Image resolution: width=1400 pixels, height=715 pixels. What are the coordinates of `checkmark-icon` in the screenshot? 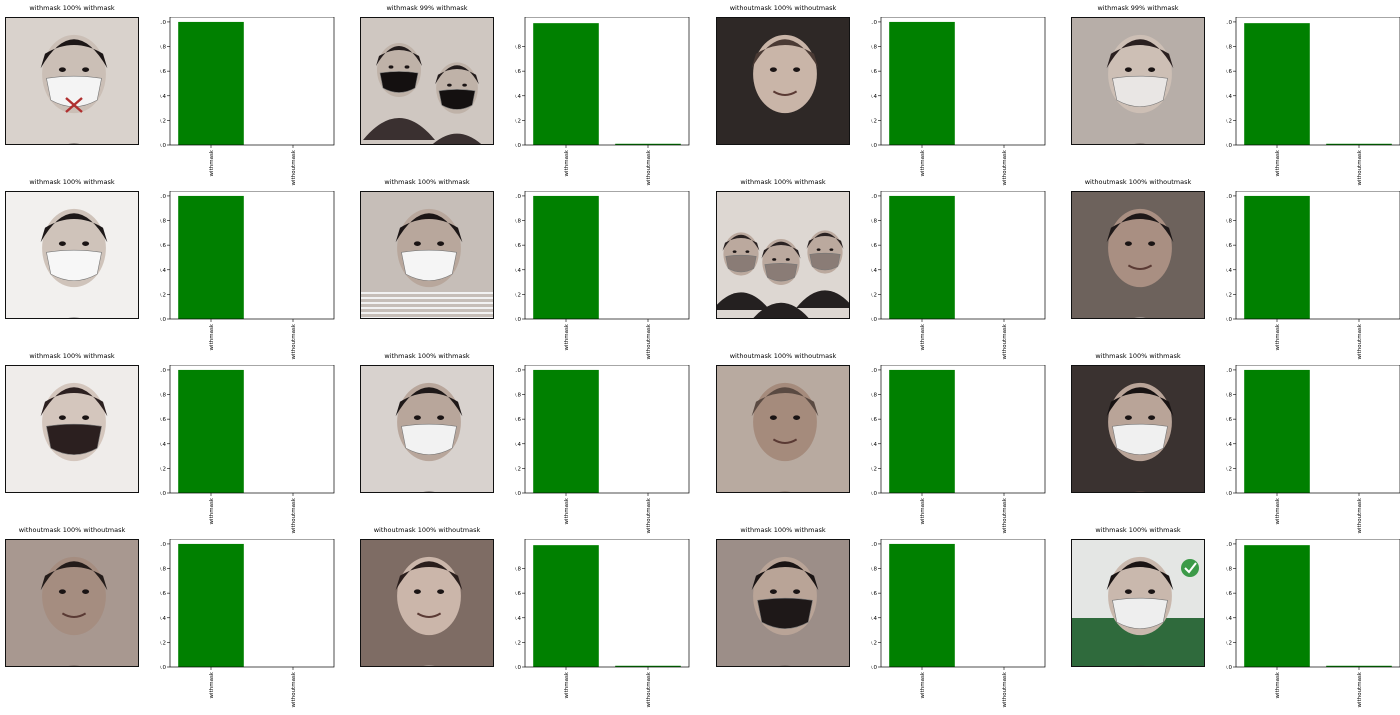 It's located at (1190, 568).